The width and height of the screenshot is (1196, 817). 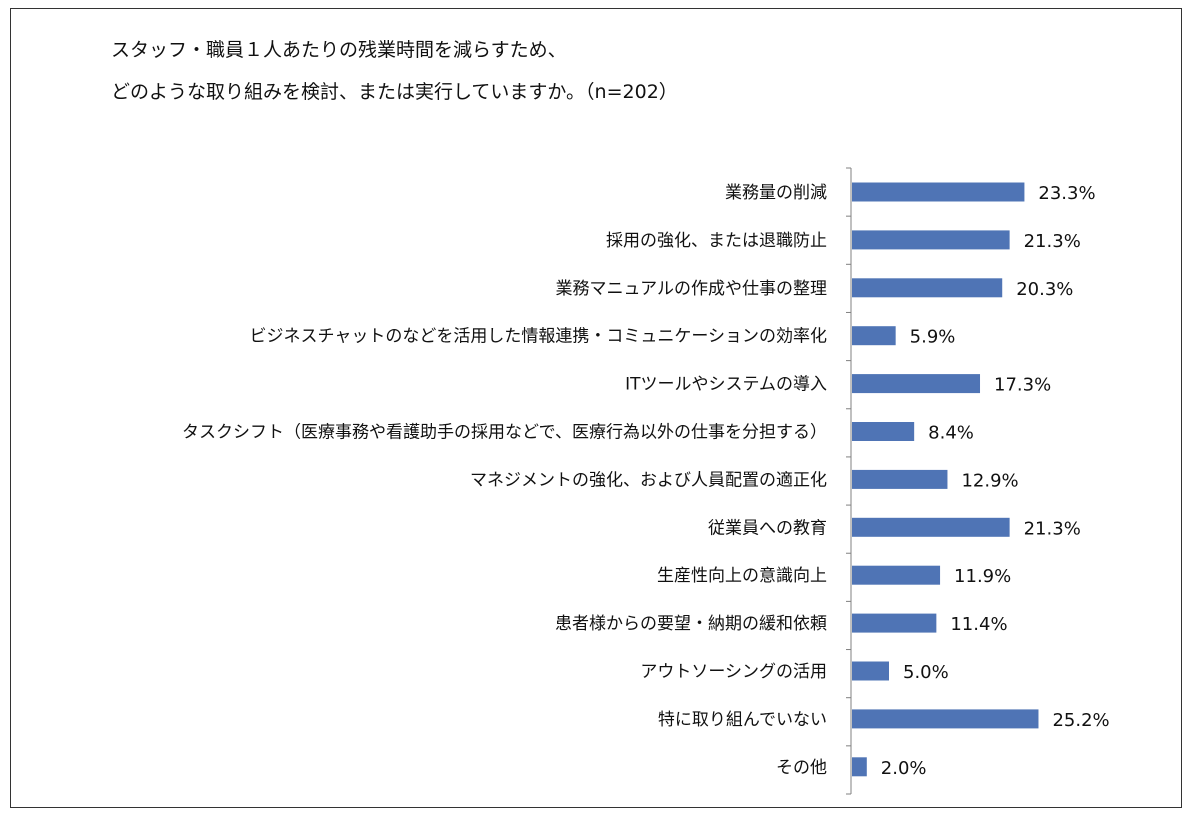 I want to click on value-label: 8.4%, so click(x=951, y=433).